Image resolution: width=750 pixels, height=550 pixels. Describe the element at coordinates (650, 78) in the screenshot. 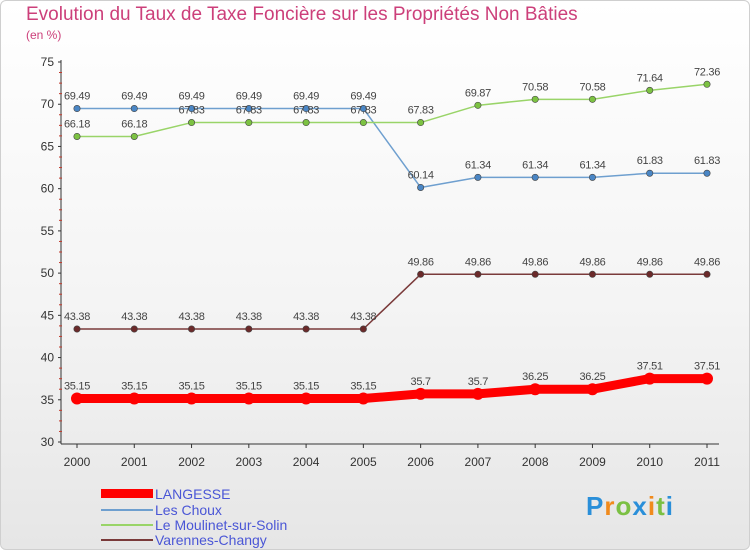

I see `data-label: 71.64` at that location.